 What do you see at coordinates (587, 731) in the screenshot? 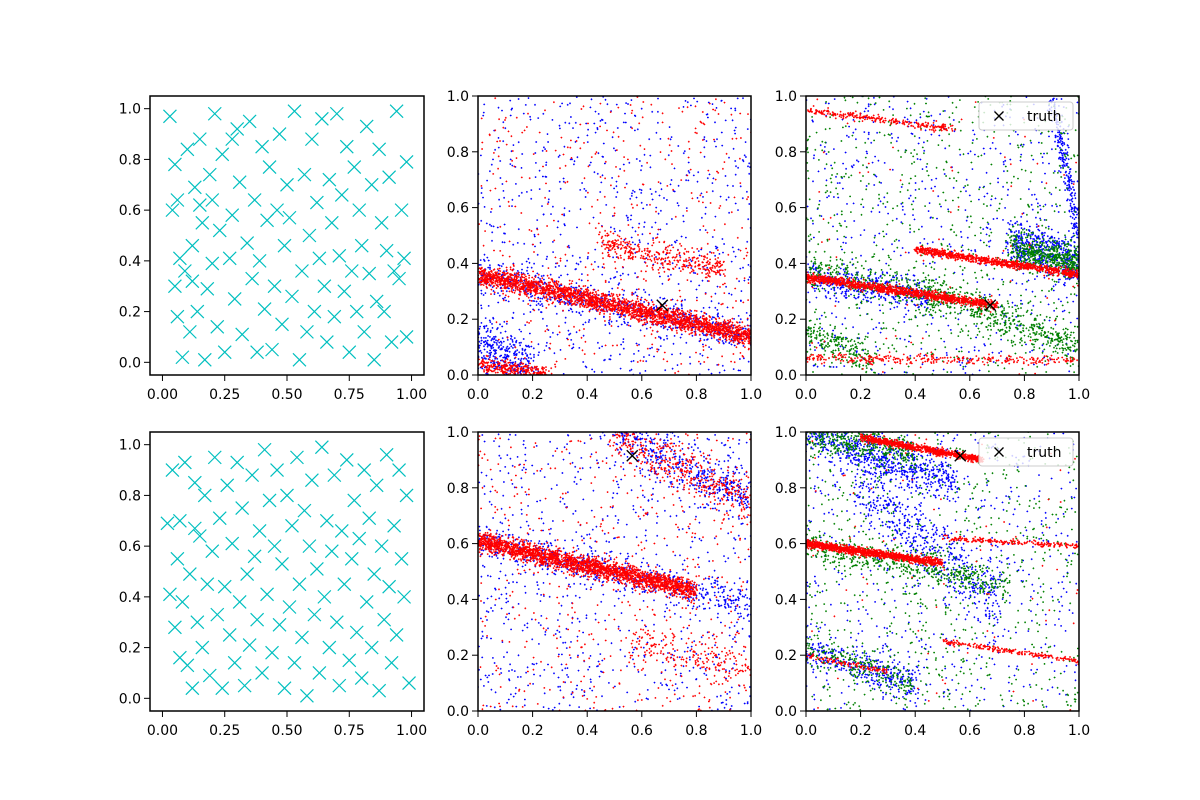
I see `x-tick-label: 0.4` at bounding box center [587, 731].